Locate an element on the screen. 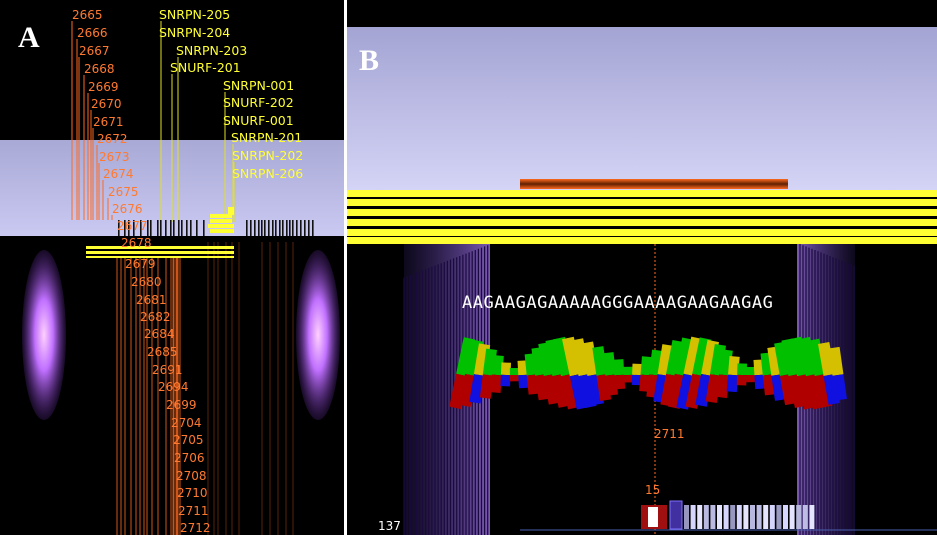 This screenshot has width=937, height=535. dna-helix is located at coordinates (648, 373).